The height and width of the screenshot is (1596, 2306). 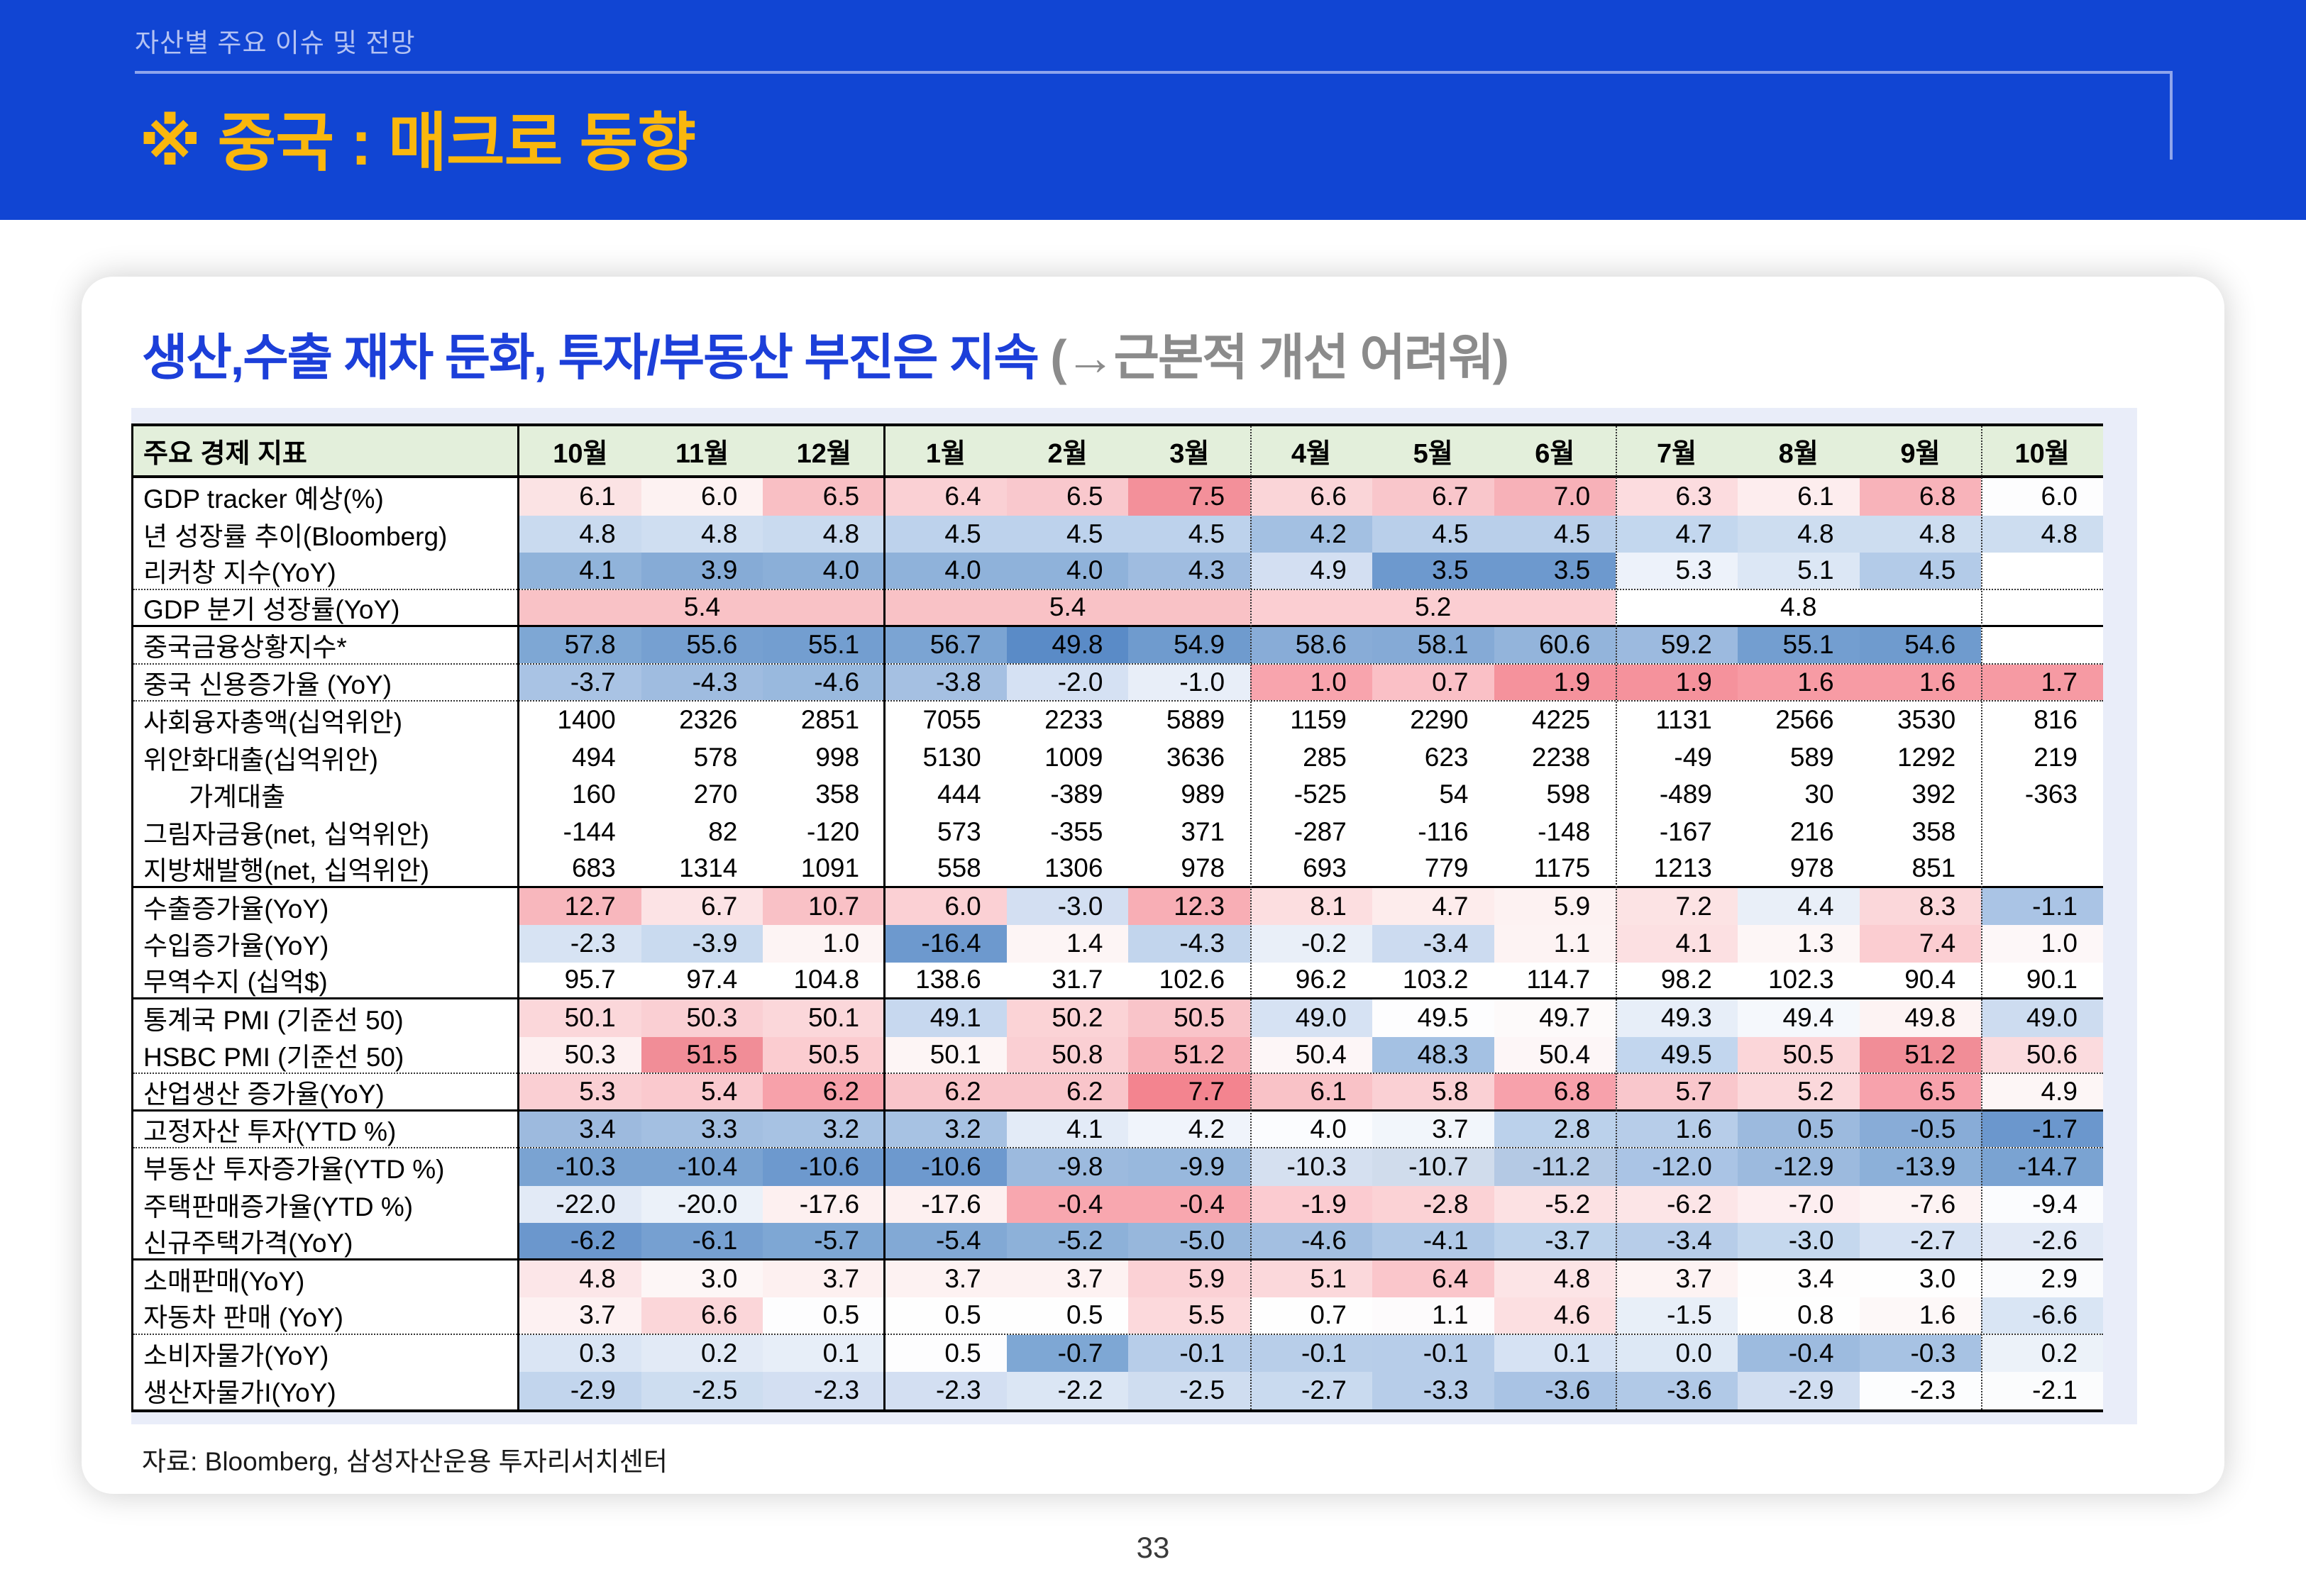 What do you see at coordinates (1311, 497) in the screenshot?
I see `value-cell: 6.6` at bounding box center [1311, 497].